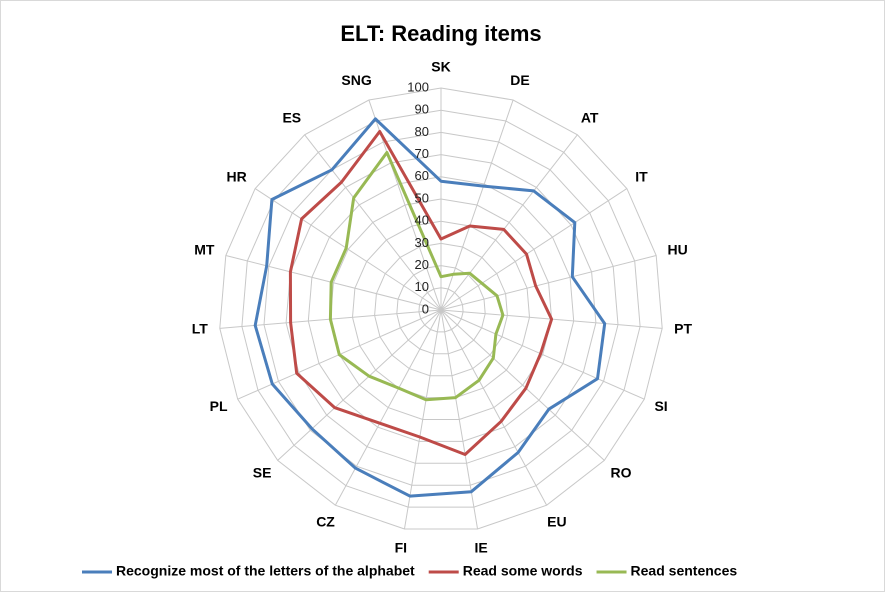 This screenshot has height=592, width=885. What do you see at coordinates (422, 109) in the screenshot?
I see `r-tick-label: 90` at bounding box center [422, 109].